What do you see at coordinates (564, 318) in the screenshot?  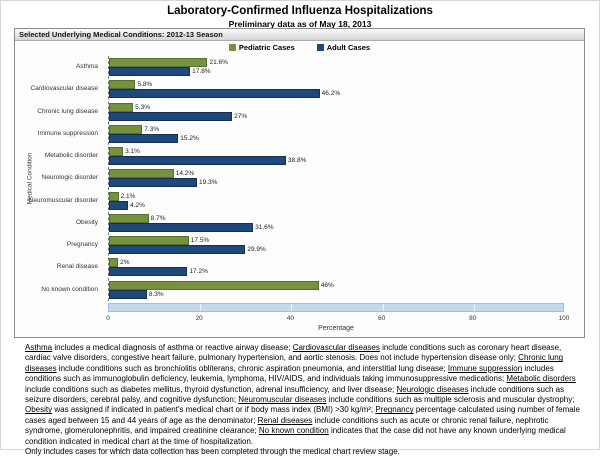 I see `x-tick-label: 100` at bounding box center [564, 318].